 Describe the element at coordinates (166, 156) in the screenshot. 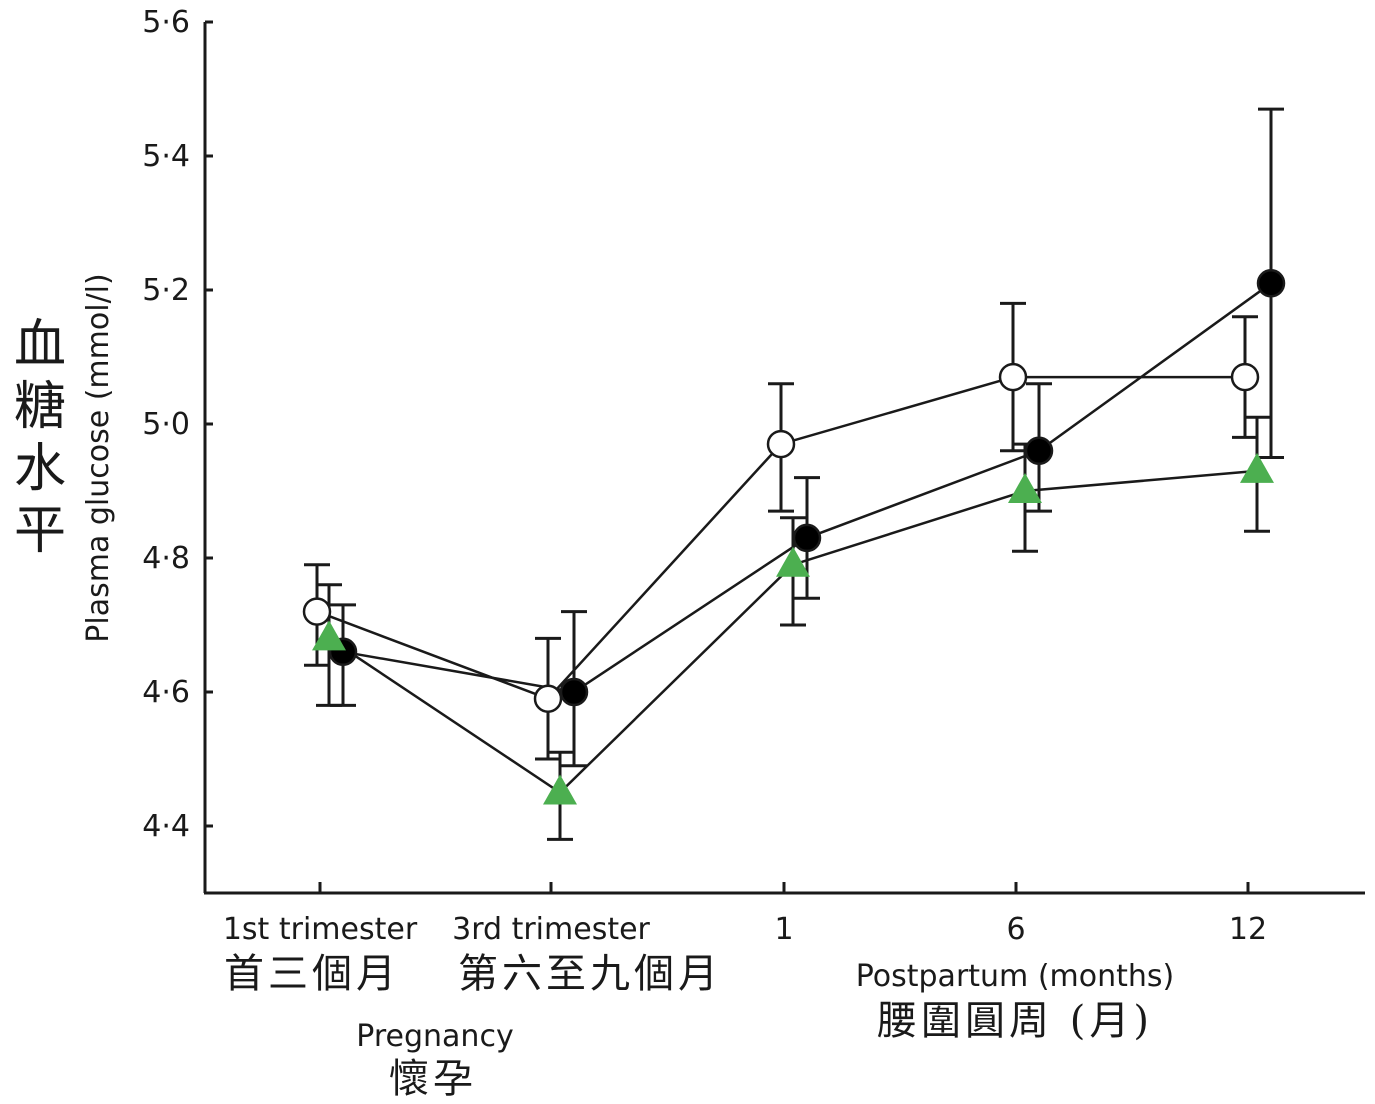

I see `y-tick-label: 5·4` at that location.